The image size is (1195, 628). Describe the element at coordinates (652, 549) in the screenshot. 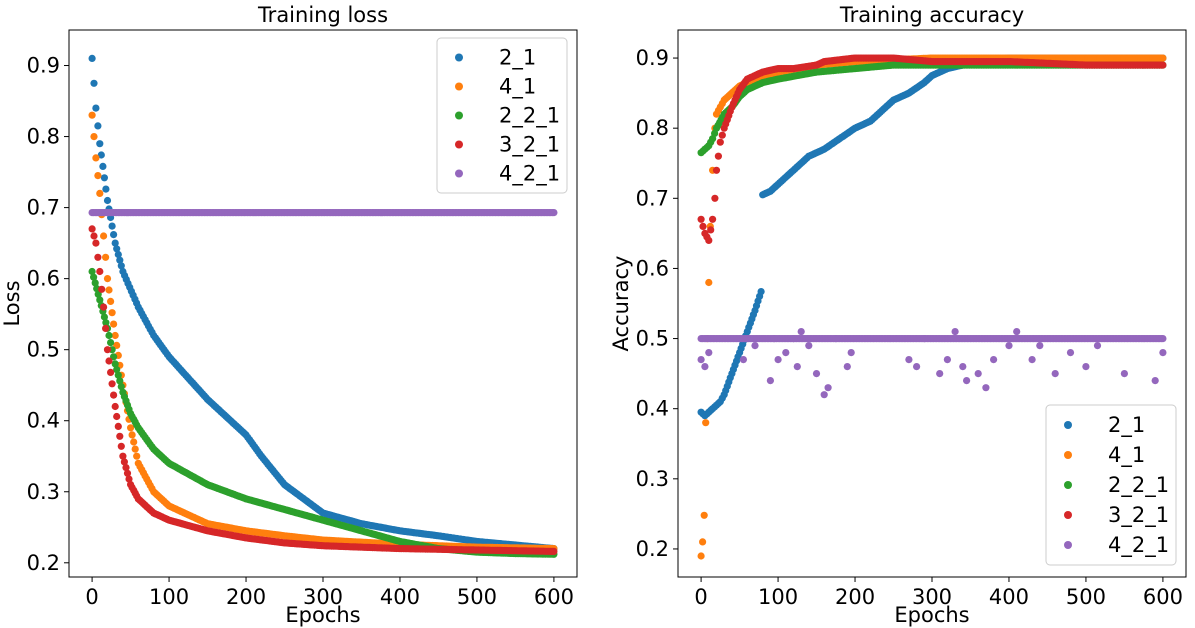

I see `y-tick-label: 0.2` at that location.